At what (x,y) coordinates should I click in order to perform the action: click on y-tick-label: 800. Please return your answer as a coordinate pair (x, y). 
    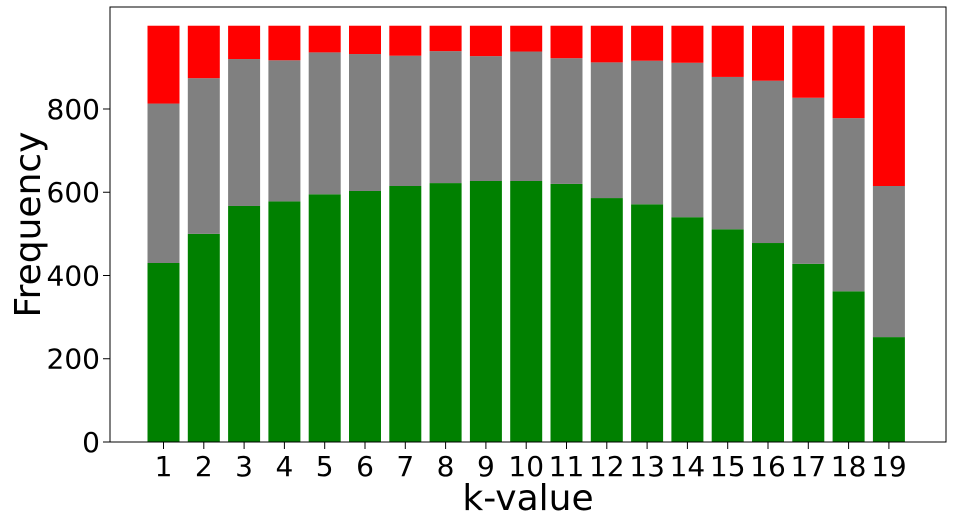
    Looking at the image, I should click on (73, 109).